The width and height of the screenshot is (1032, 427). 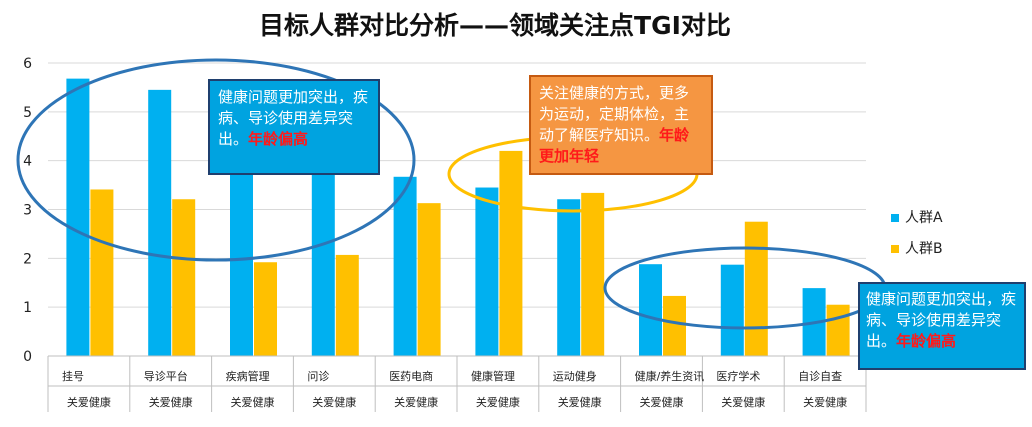 I want to click on y-tick-label: 0, so click(x=27, y=357).